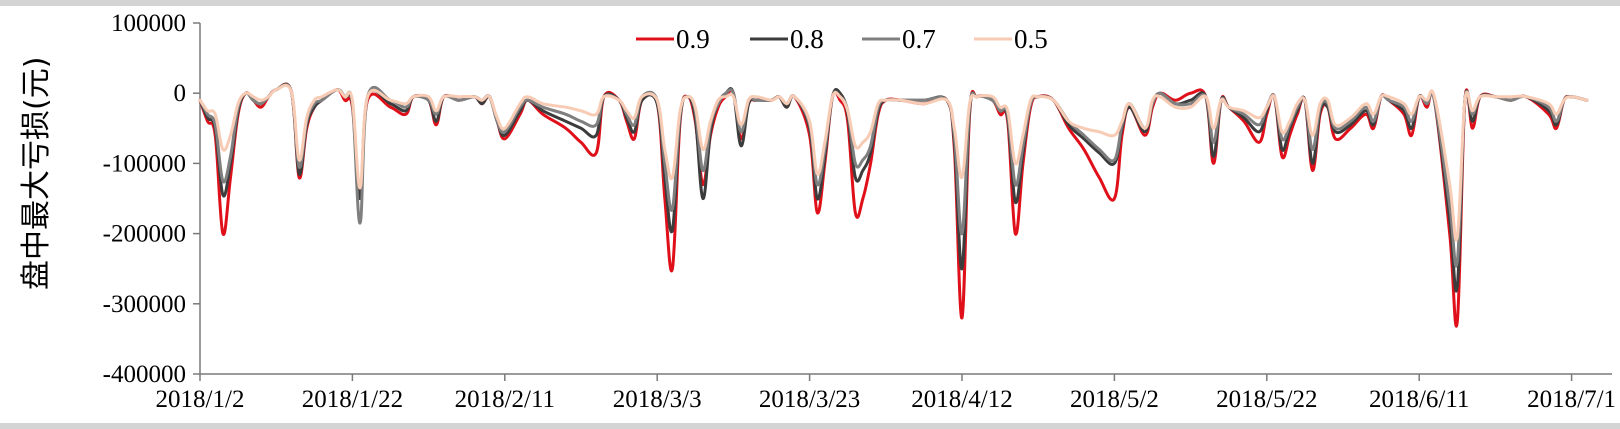 Image resolution: width=1620 pixels, height=429 pixels. What do you see at coordinates (842, 39) in the screenshot?
I see `legend: 0.9 0.8 0.7 0.5` at bounding box center [842, 39].